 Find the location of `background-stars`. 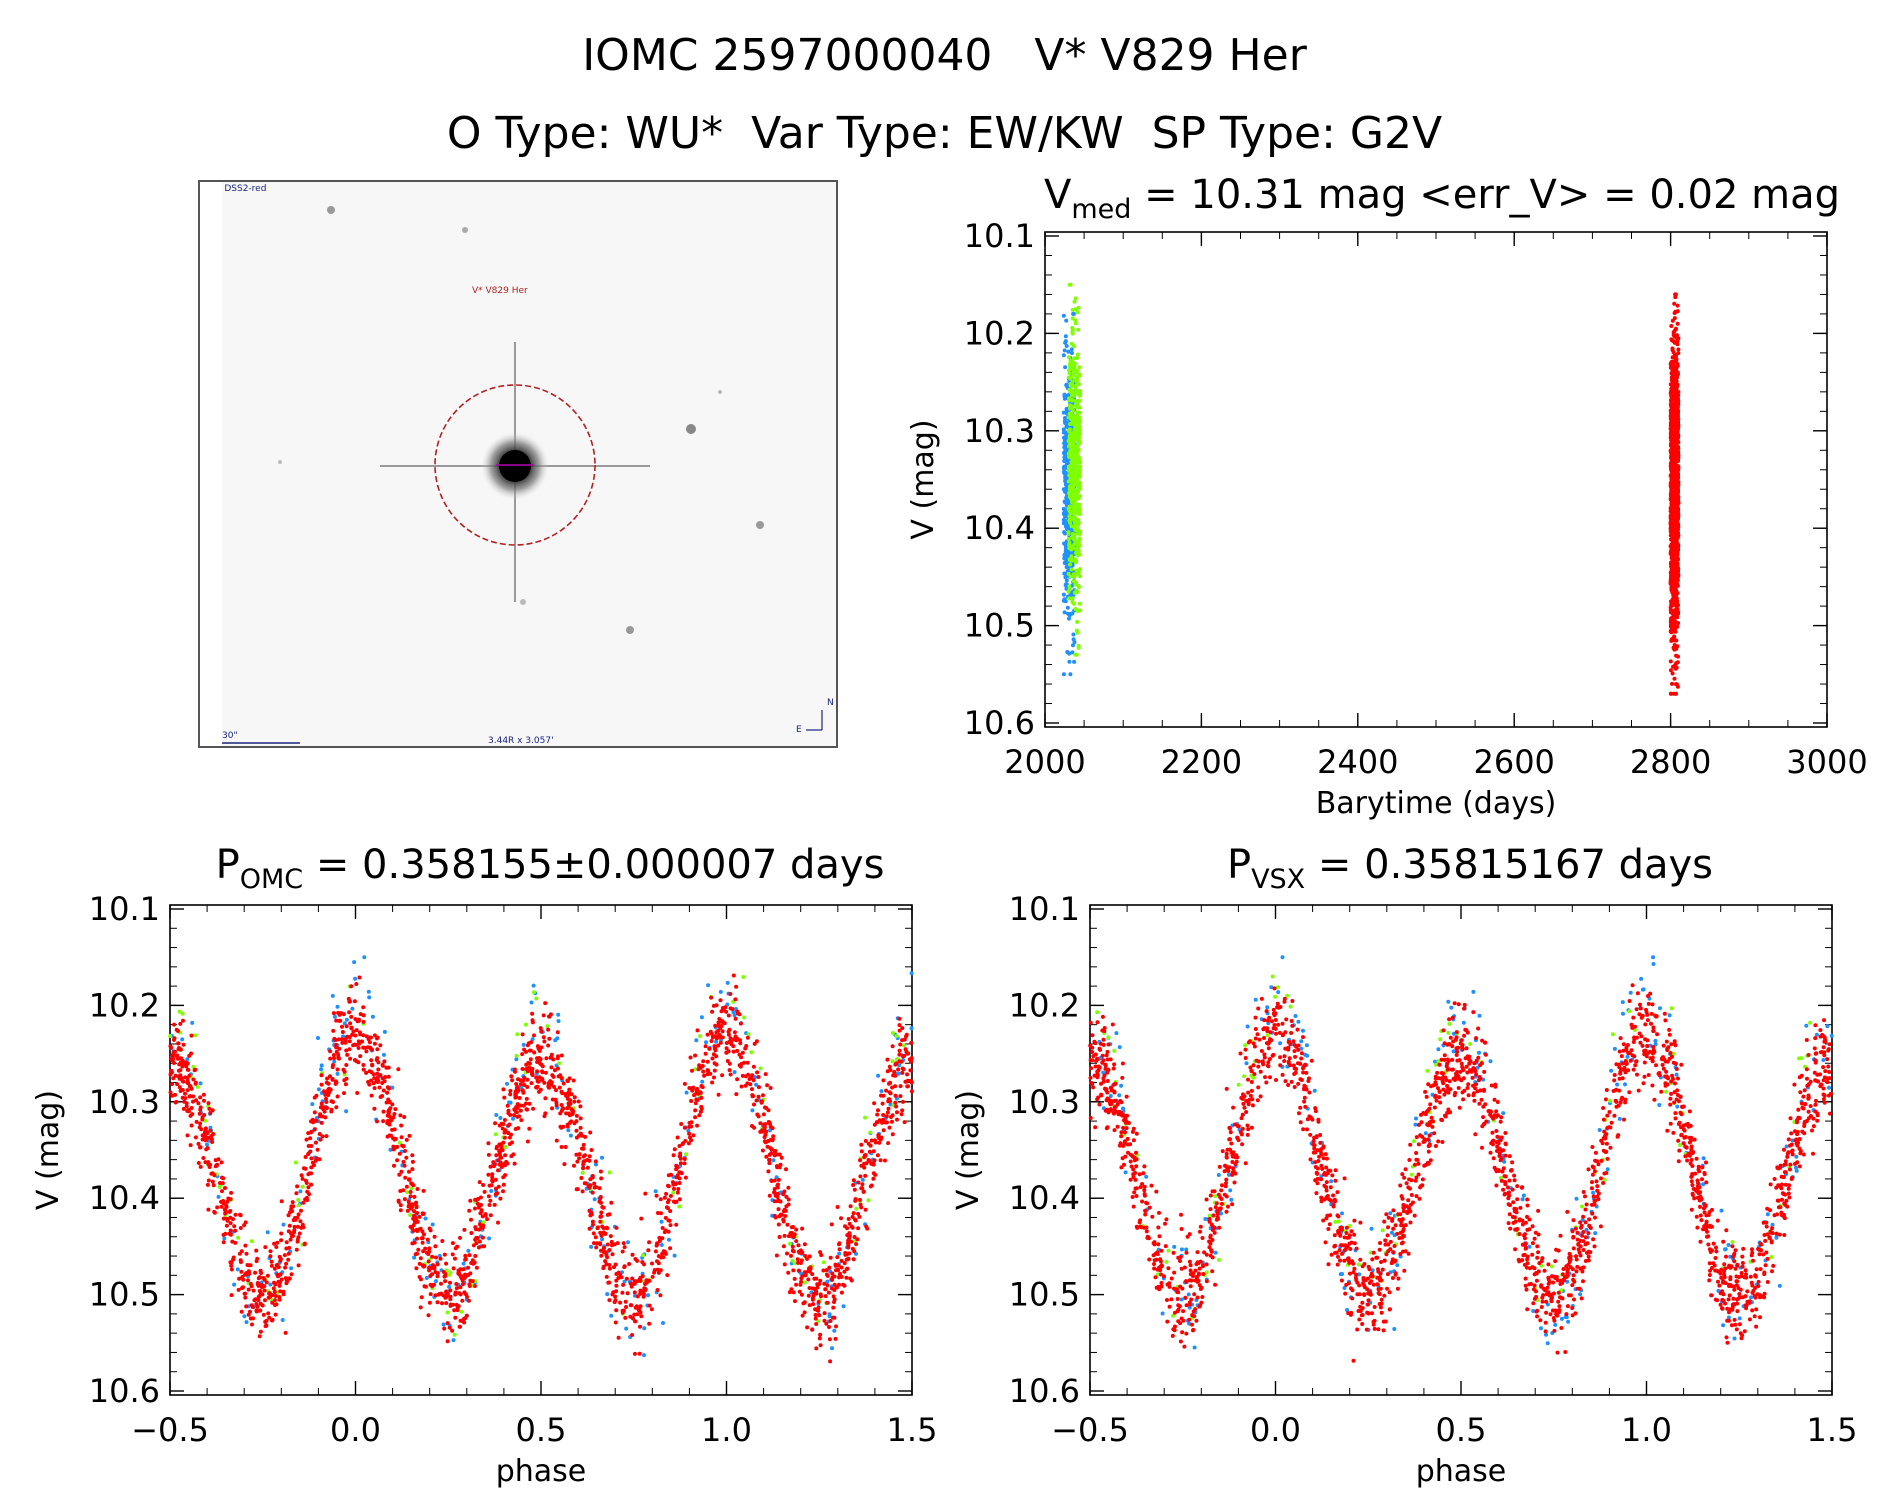

background-stars is located at coordinates (521, 420).